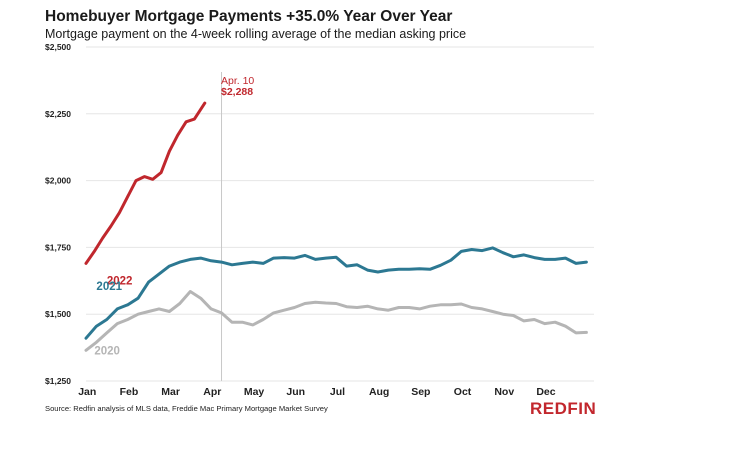 The height and width of the screenshot is (465, 738). I want to click on series-line-2021, so click(336, 293).